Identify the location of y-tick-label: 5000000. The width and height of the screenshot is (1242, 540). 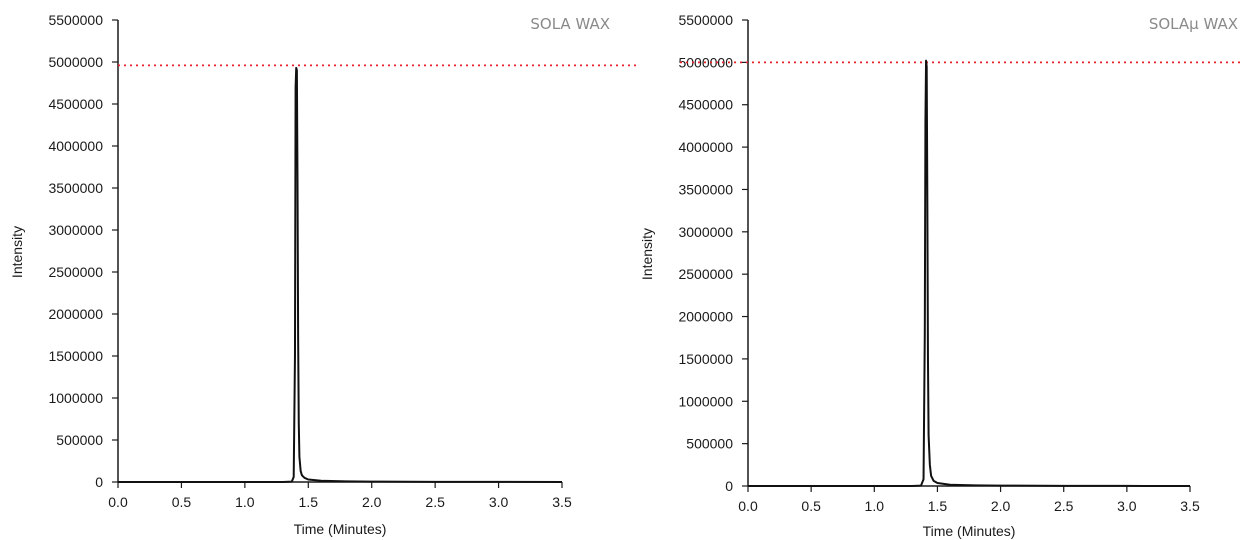
(75, 62).